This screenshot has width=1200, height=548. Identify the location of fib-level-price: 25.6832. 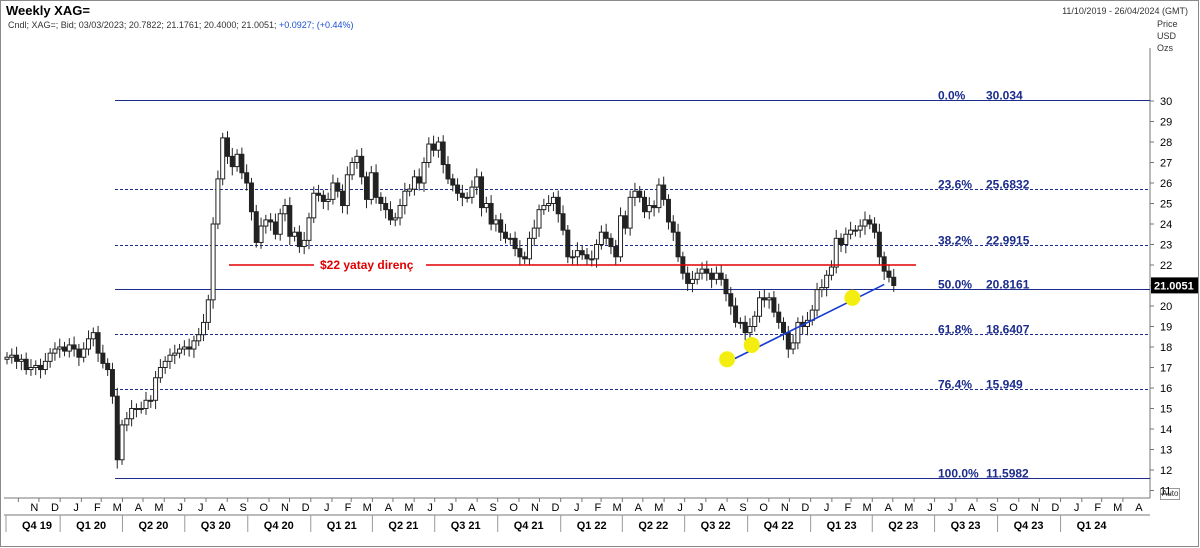
(1008, 185).